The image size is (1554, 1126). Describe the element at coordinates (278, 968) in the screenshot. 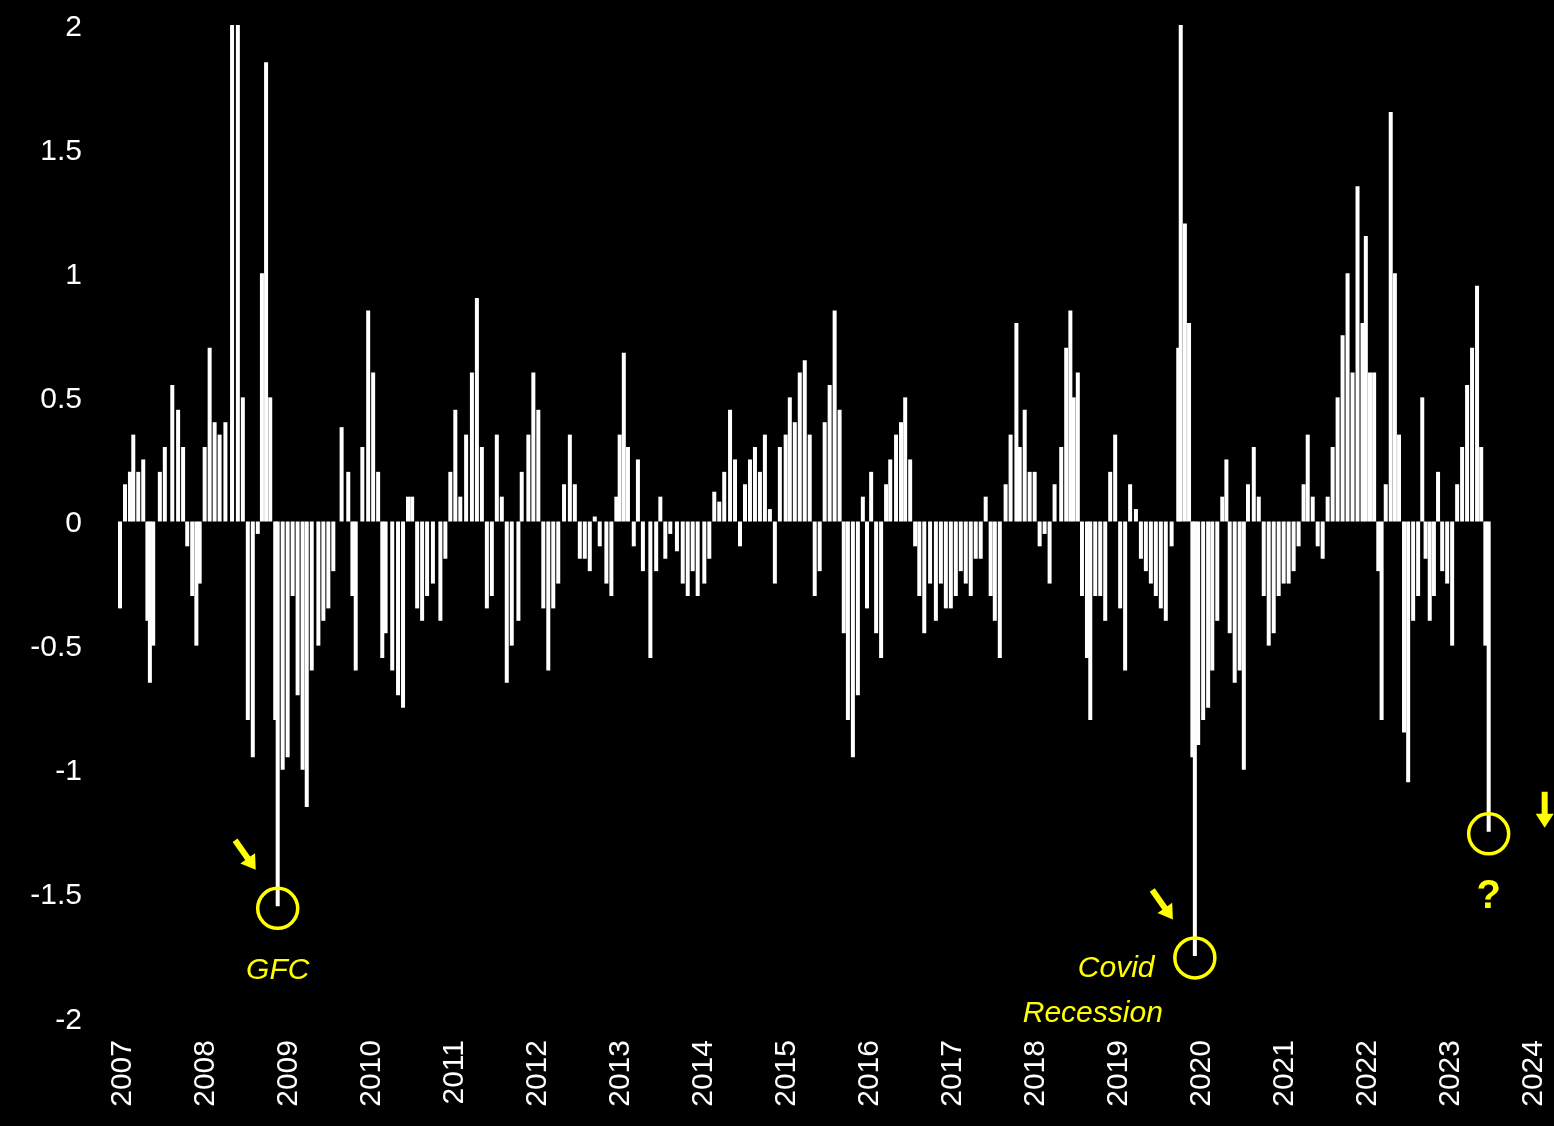

I see `annotation: GFC` at that location.